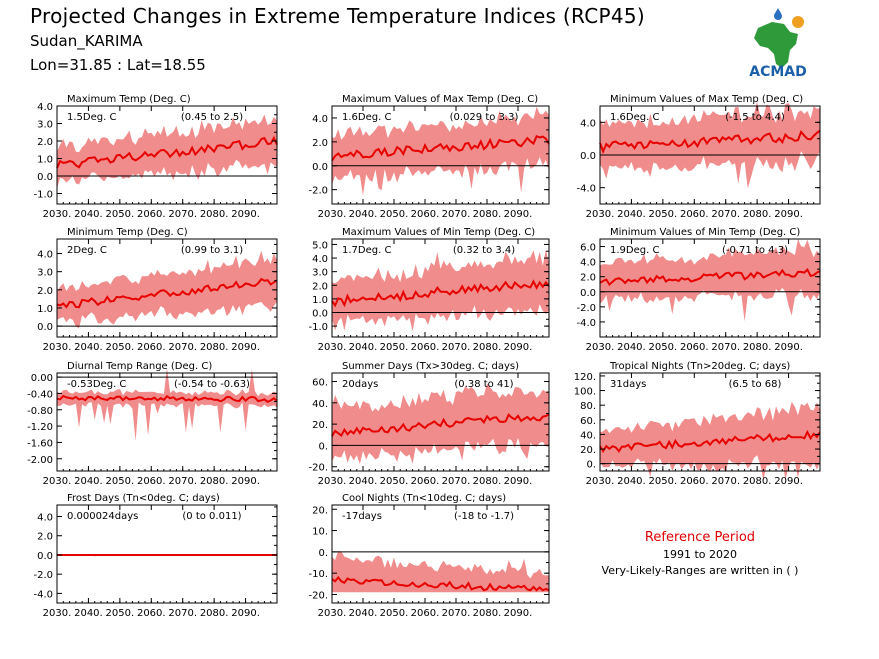 The height and width of the screenshot is (659, 879). I want to click on ytick-label: 3.0, so click(320, 273).